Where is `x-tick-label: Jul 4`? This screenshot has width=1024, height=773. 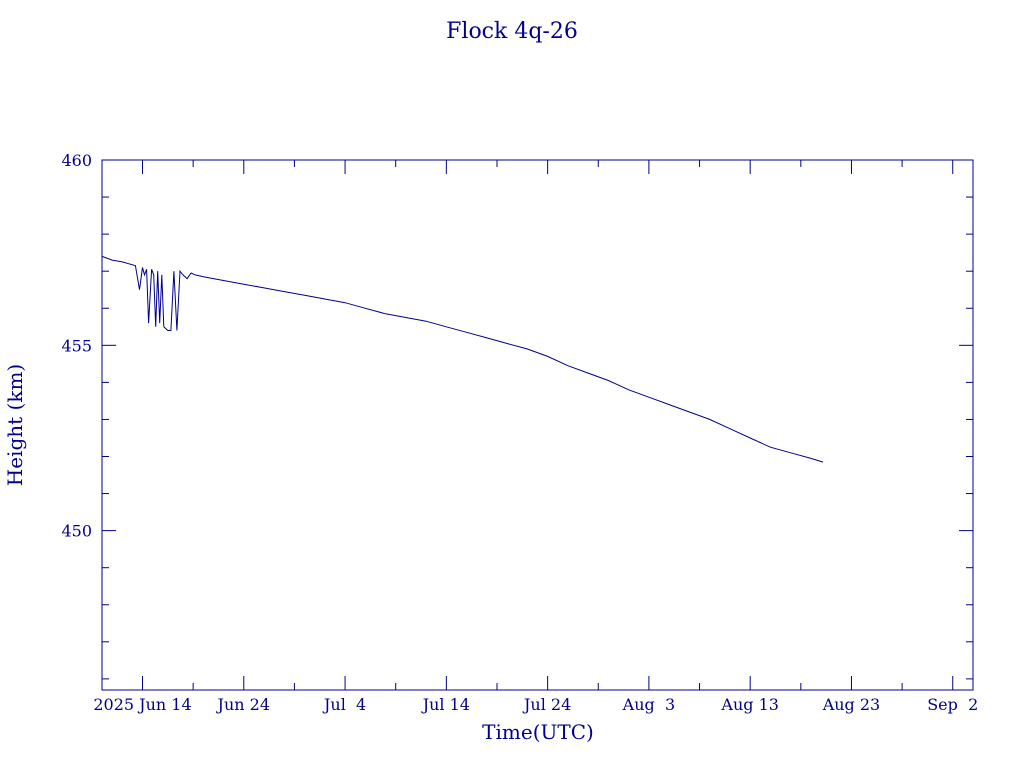 x-tick-label: Jul 4 is located at coordinates (344, 704).